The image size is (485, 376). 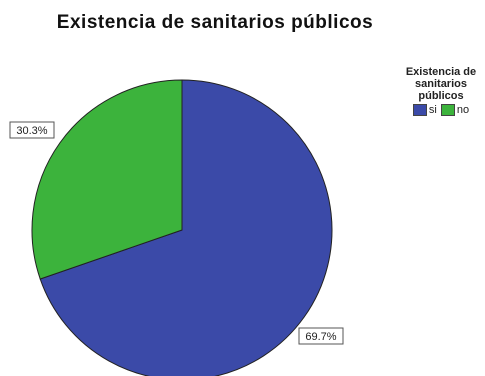 What do you see at coordinates (441, 84) in the screenshot?
I see `legend-title: Existencia de sanitarios públicos` at bounding box center [441, 84].